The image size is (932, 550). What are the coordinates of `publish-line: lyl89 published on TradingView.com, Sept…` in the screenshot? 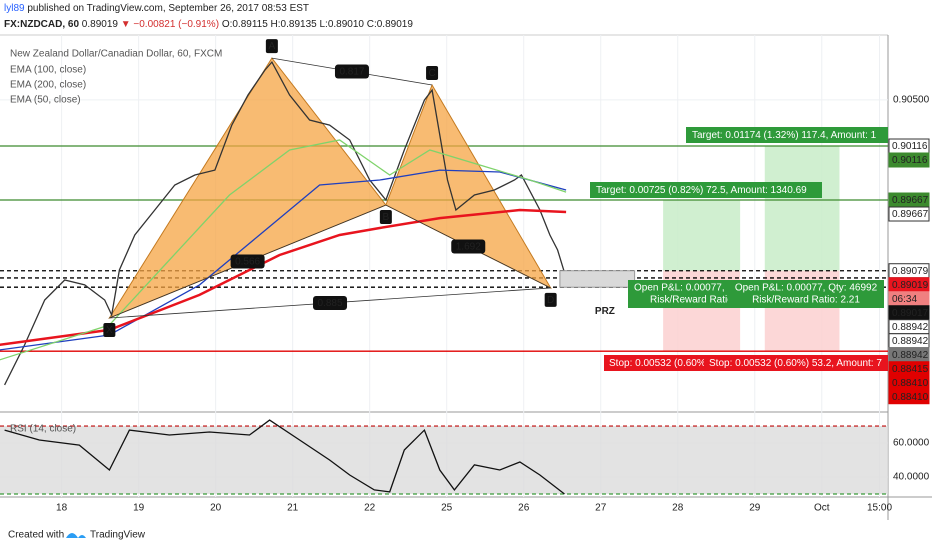 It's located at (156, 8).